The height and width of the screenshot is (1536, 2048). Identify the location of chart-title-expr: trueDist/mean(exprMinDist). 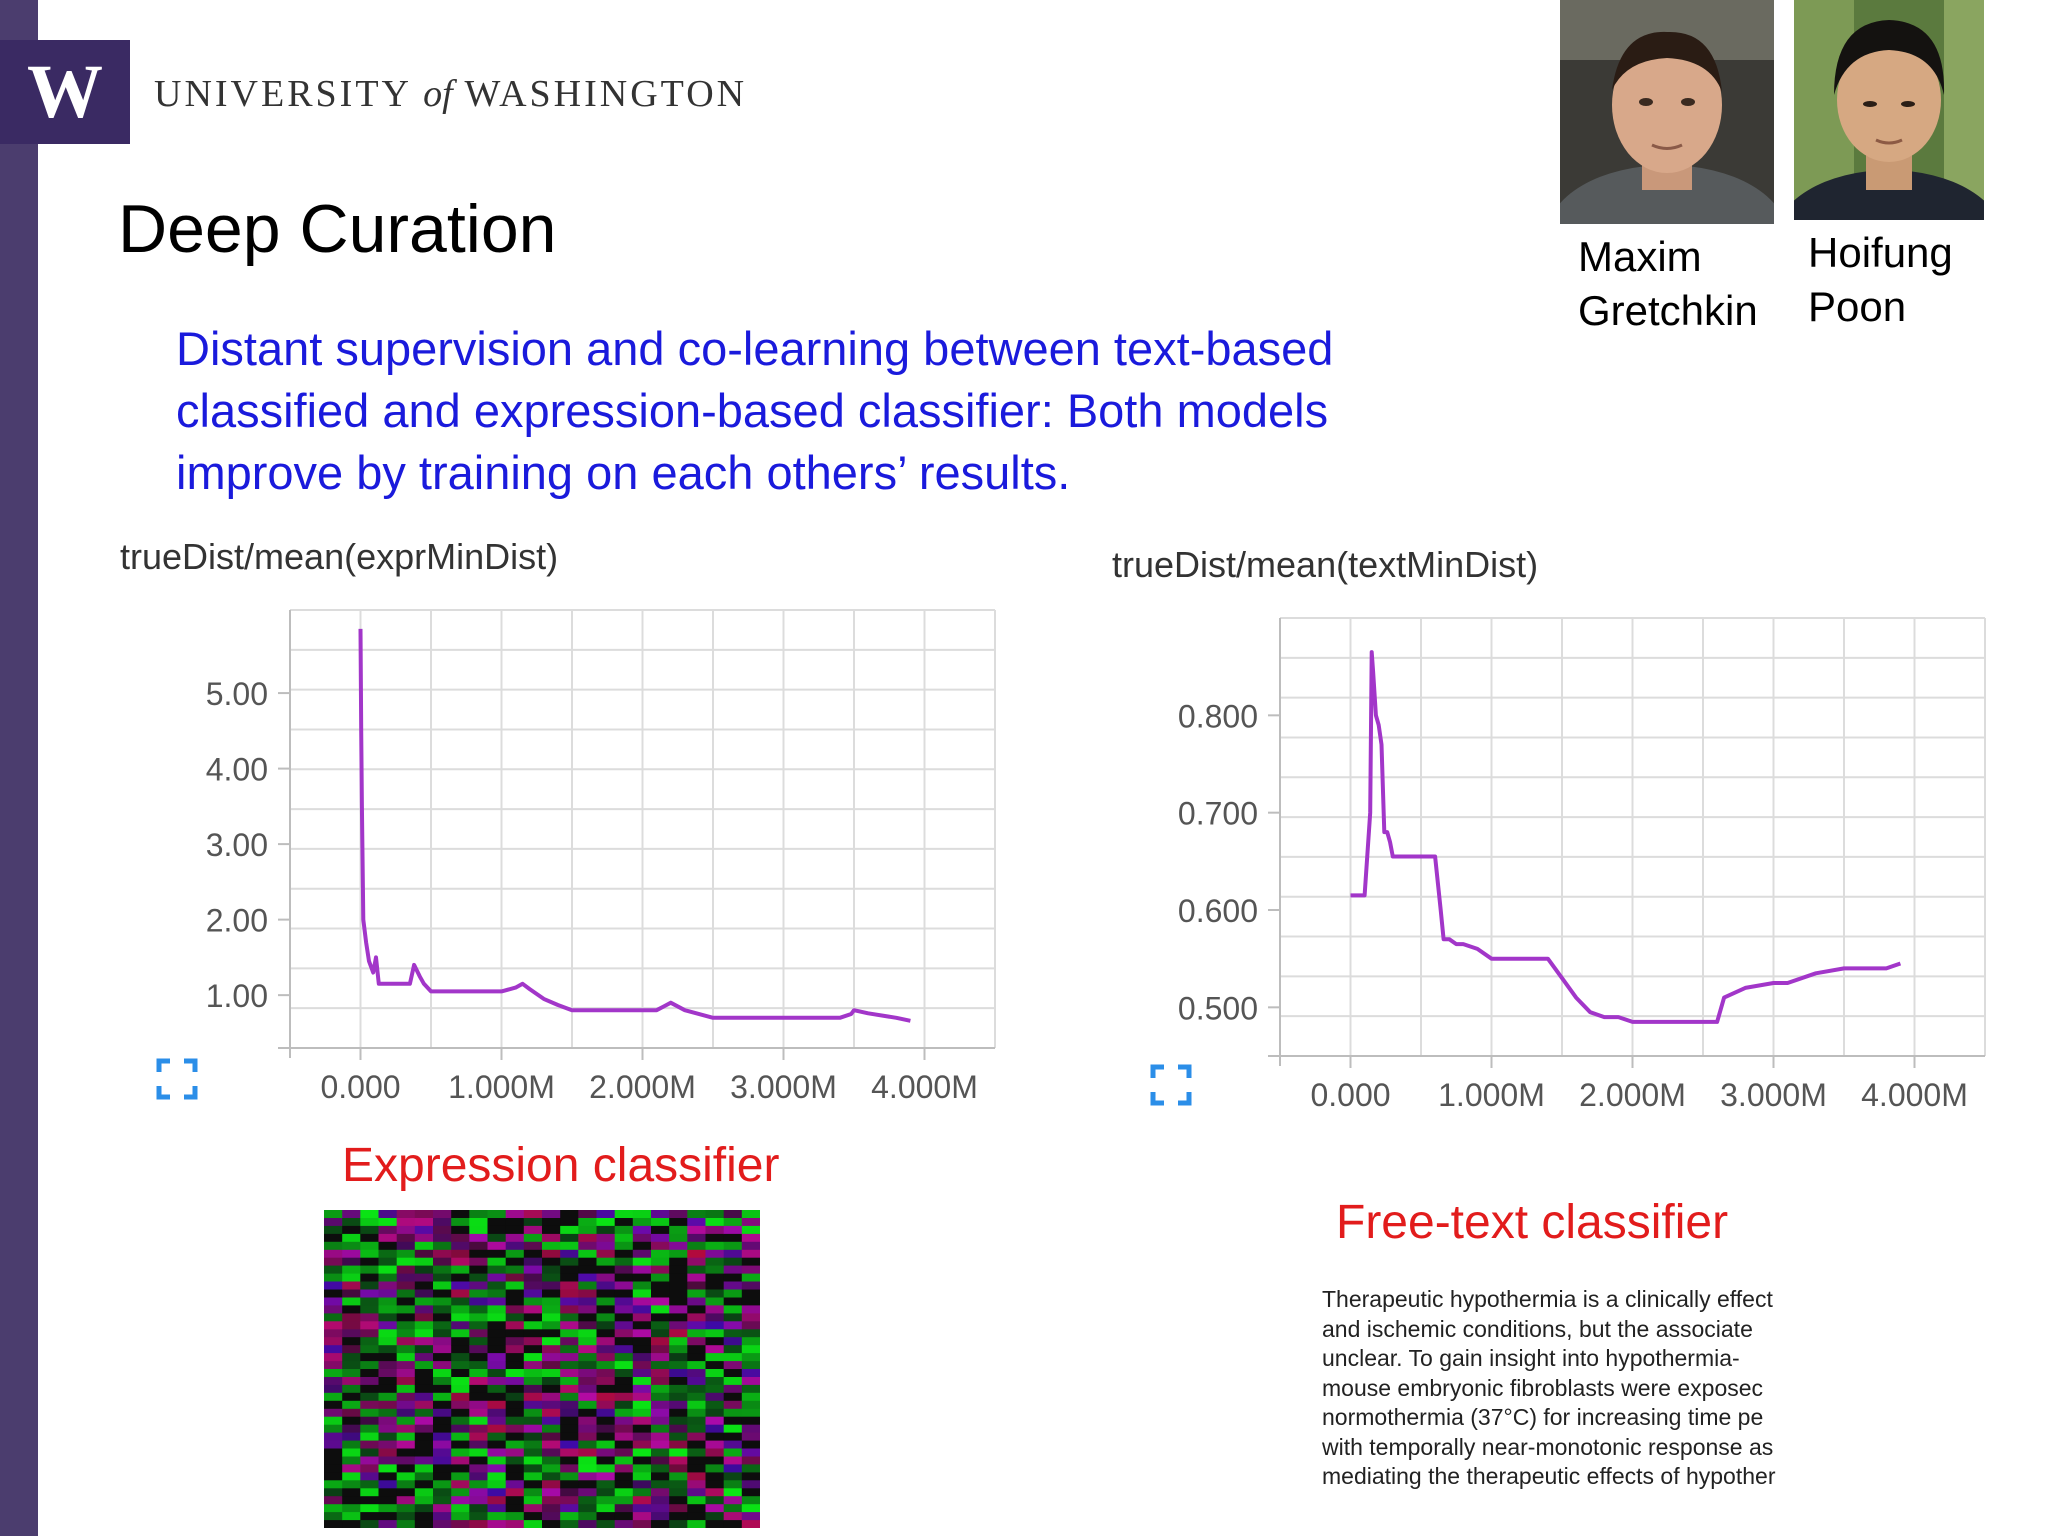
(339, 556).